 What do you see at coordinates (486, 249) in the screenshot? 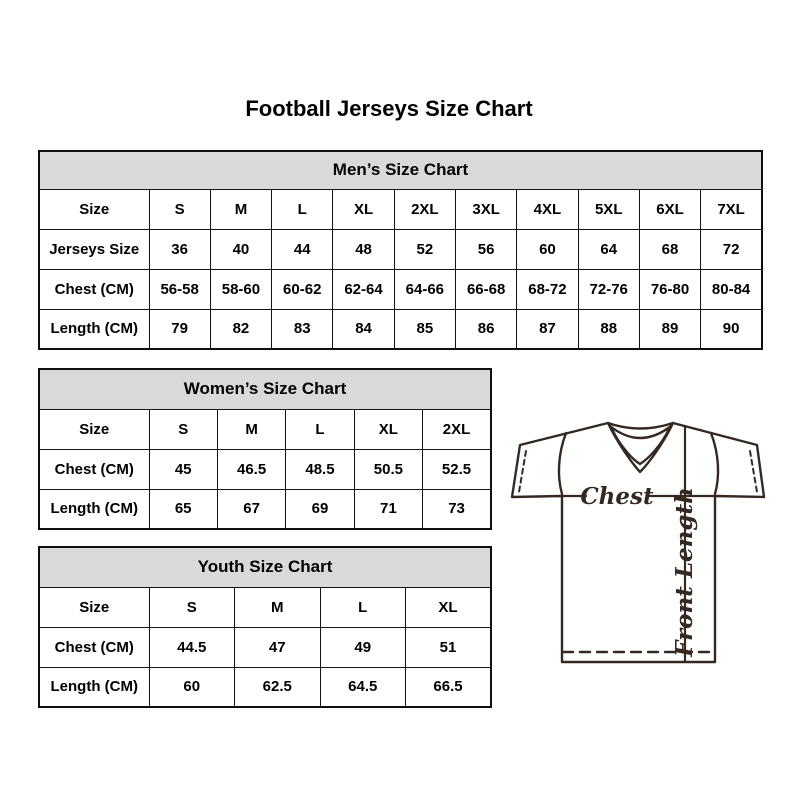
I see `cell: 56` at bounding box center [486, 249].